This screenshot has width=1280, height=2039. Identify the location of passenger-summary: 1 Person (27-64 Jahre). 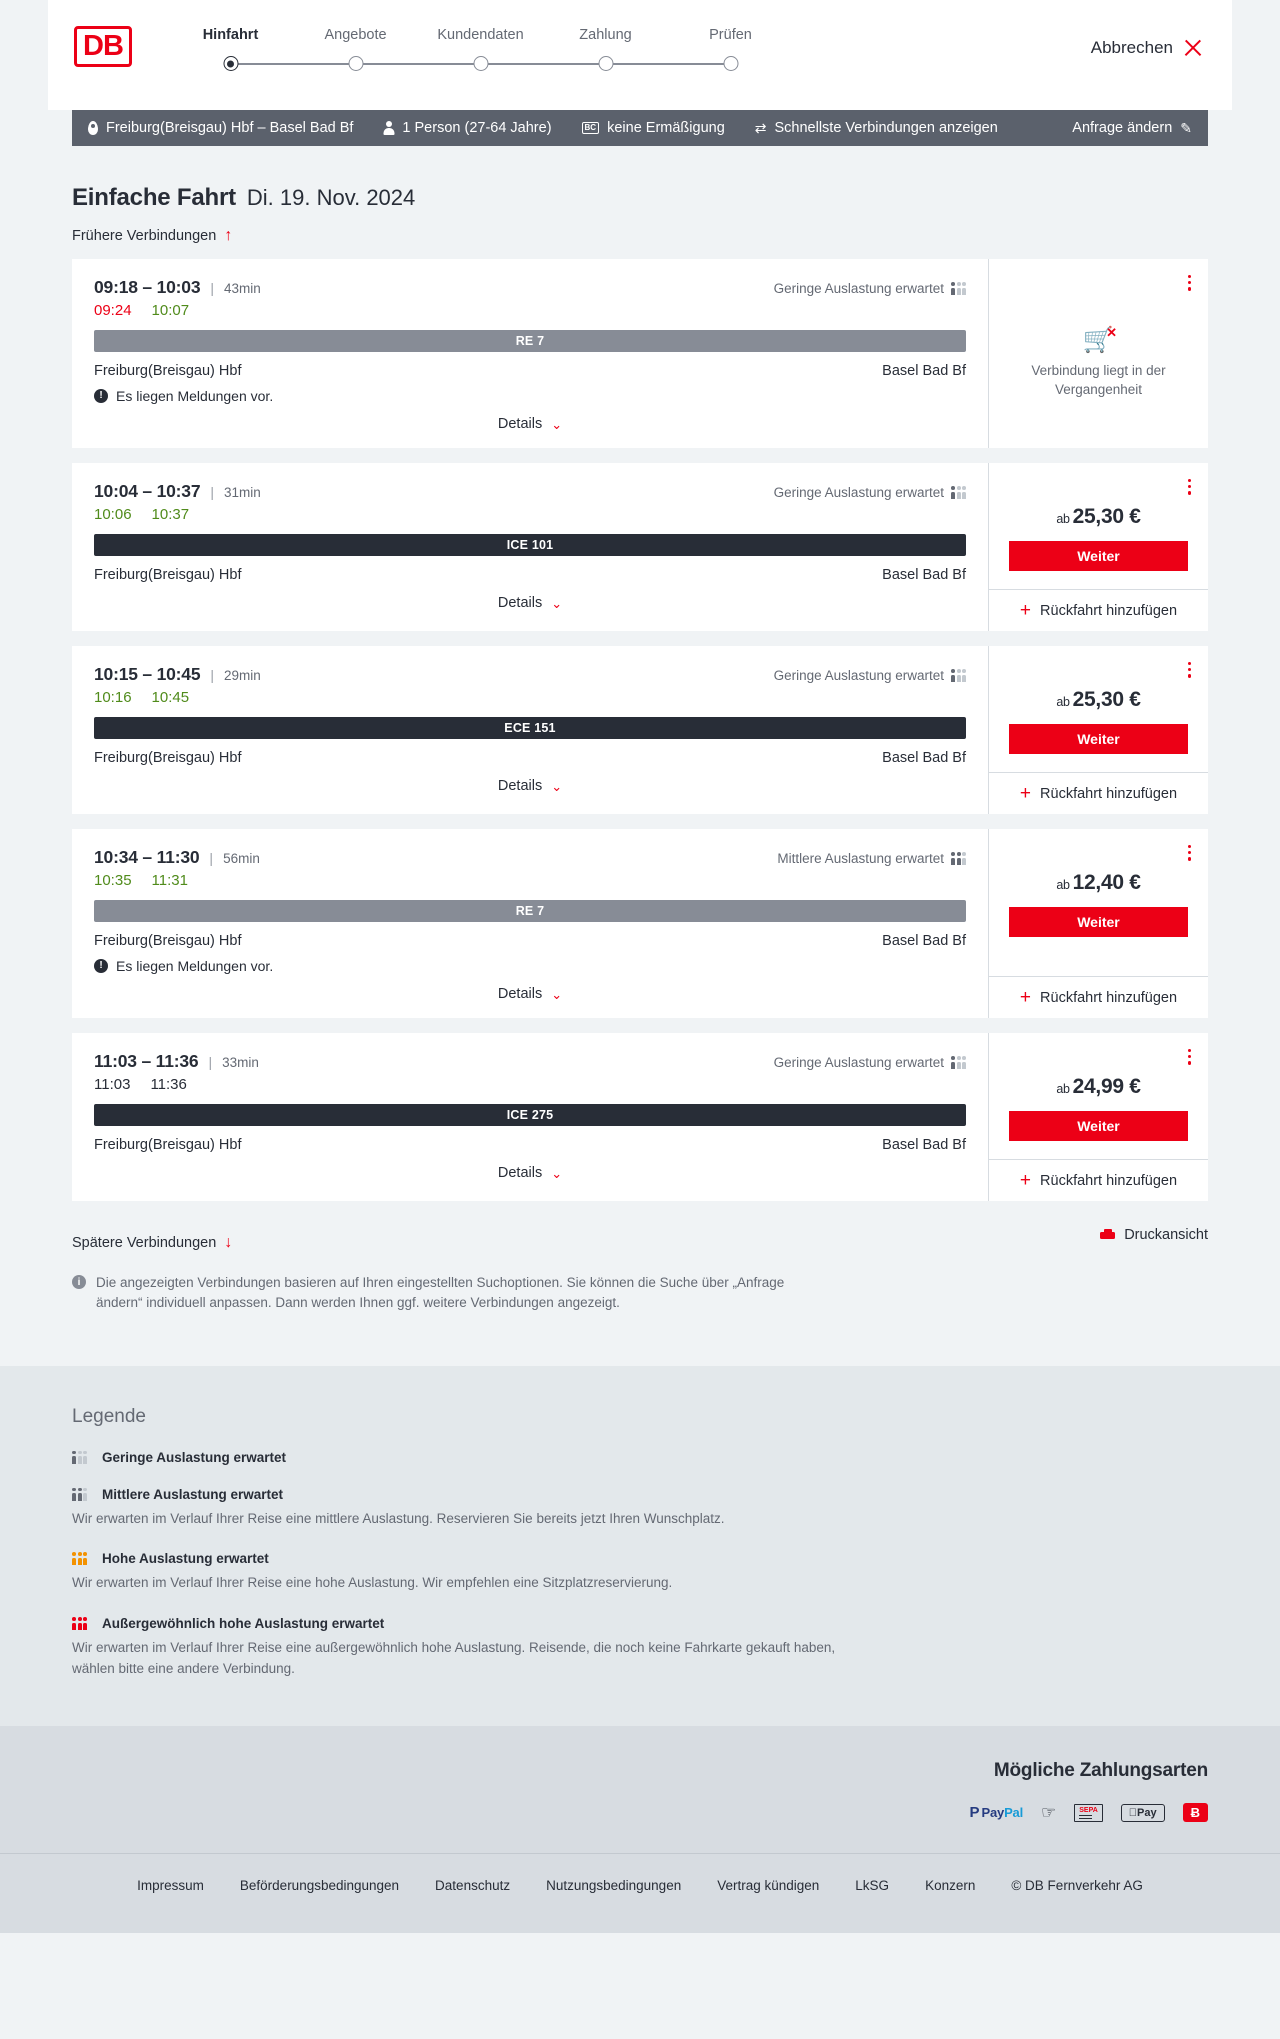
(467, 128).